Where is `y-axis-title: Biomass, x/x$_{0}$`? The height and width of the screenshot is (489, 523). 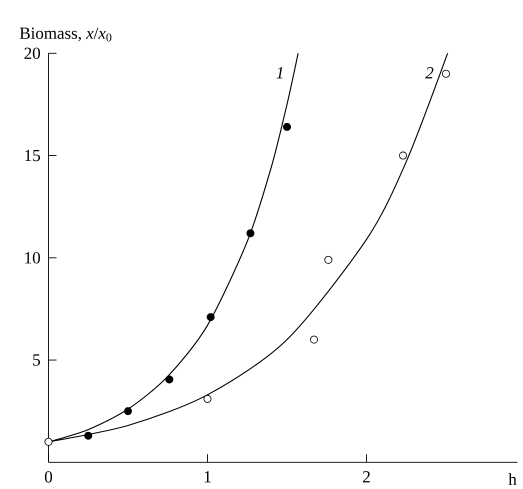 y-axis-title: Biomass, x/x$_{0}$ is located at coordinates (66, 35).